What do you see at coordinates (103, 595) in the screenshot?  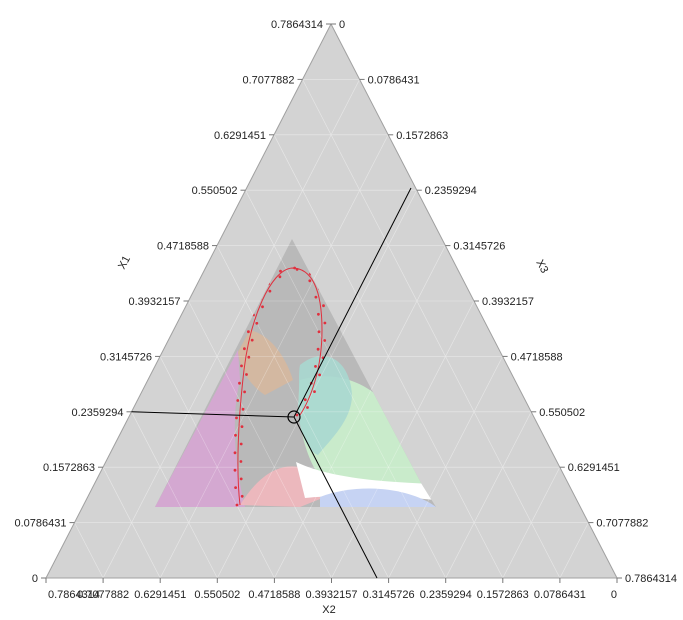 I see `x2-tick-label: 0.7077882` at bounding box center [103, 595].